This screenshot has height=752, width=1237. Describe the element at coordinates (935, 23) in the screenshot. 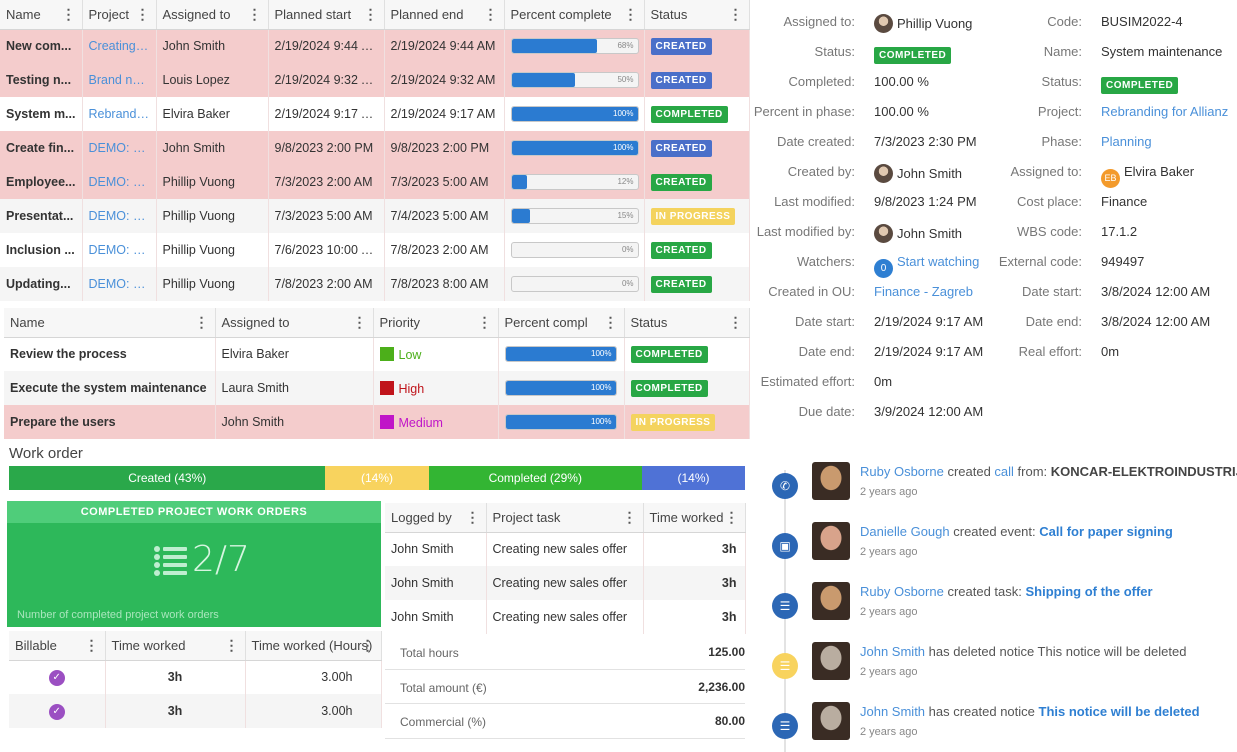

I see `person-name: Phillip Vuong` at that location.